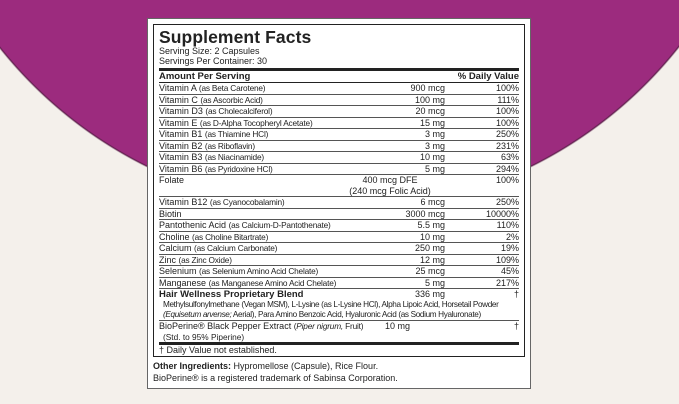 The width and height of the screenshot is (679, 404). Describe the element at coordinates (183, 282) in the screenshot. I see `nutrient-name: Manganese` at that location.